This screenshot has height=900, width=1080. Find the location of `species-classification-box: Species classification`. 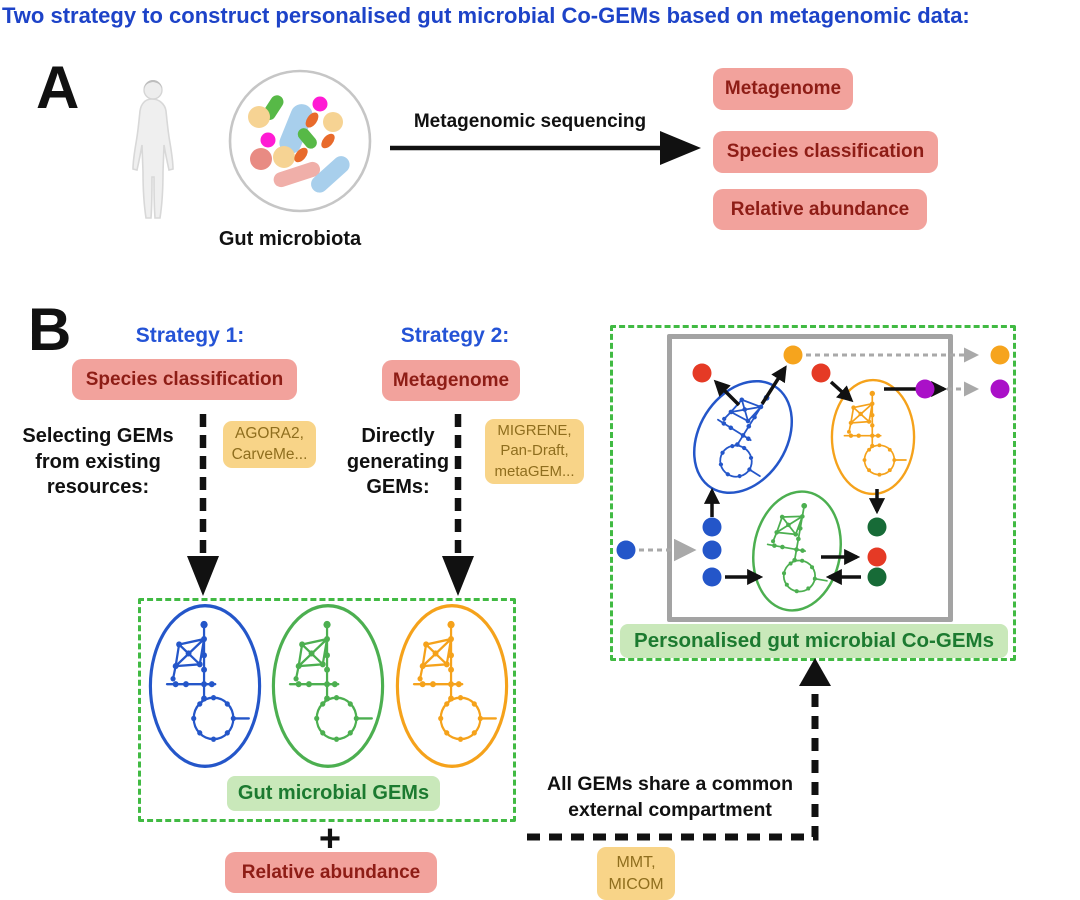

species-classification-box: Species classification is located at coordinates (825, 152).